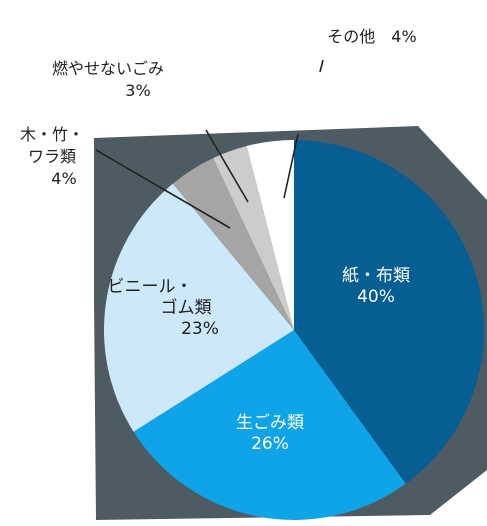 This screenshot has width=487, height=526. Describe the element at coordinates (321, 66) in the screenshot. I see `leader-other-top` at that location.